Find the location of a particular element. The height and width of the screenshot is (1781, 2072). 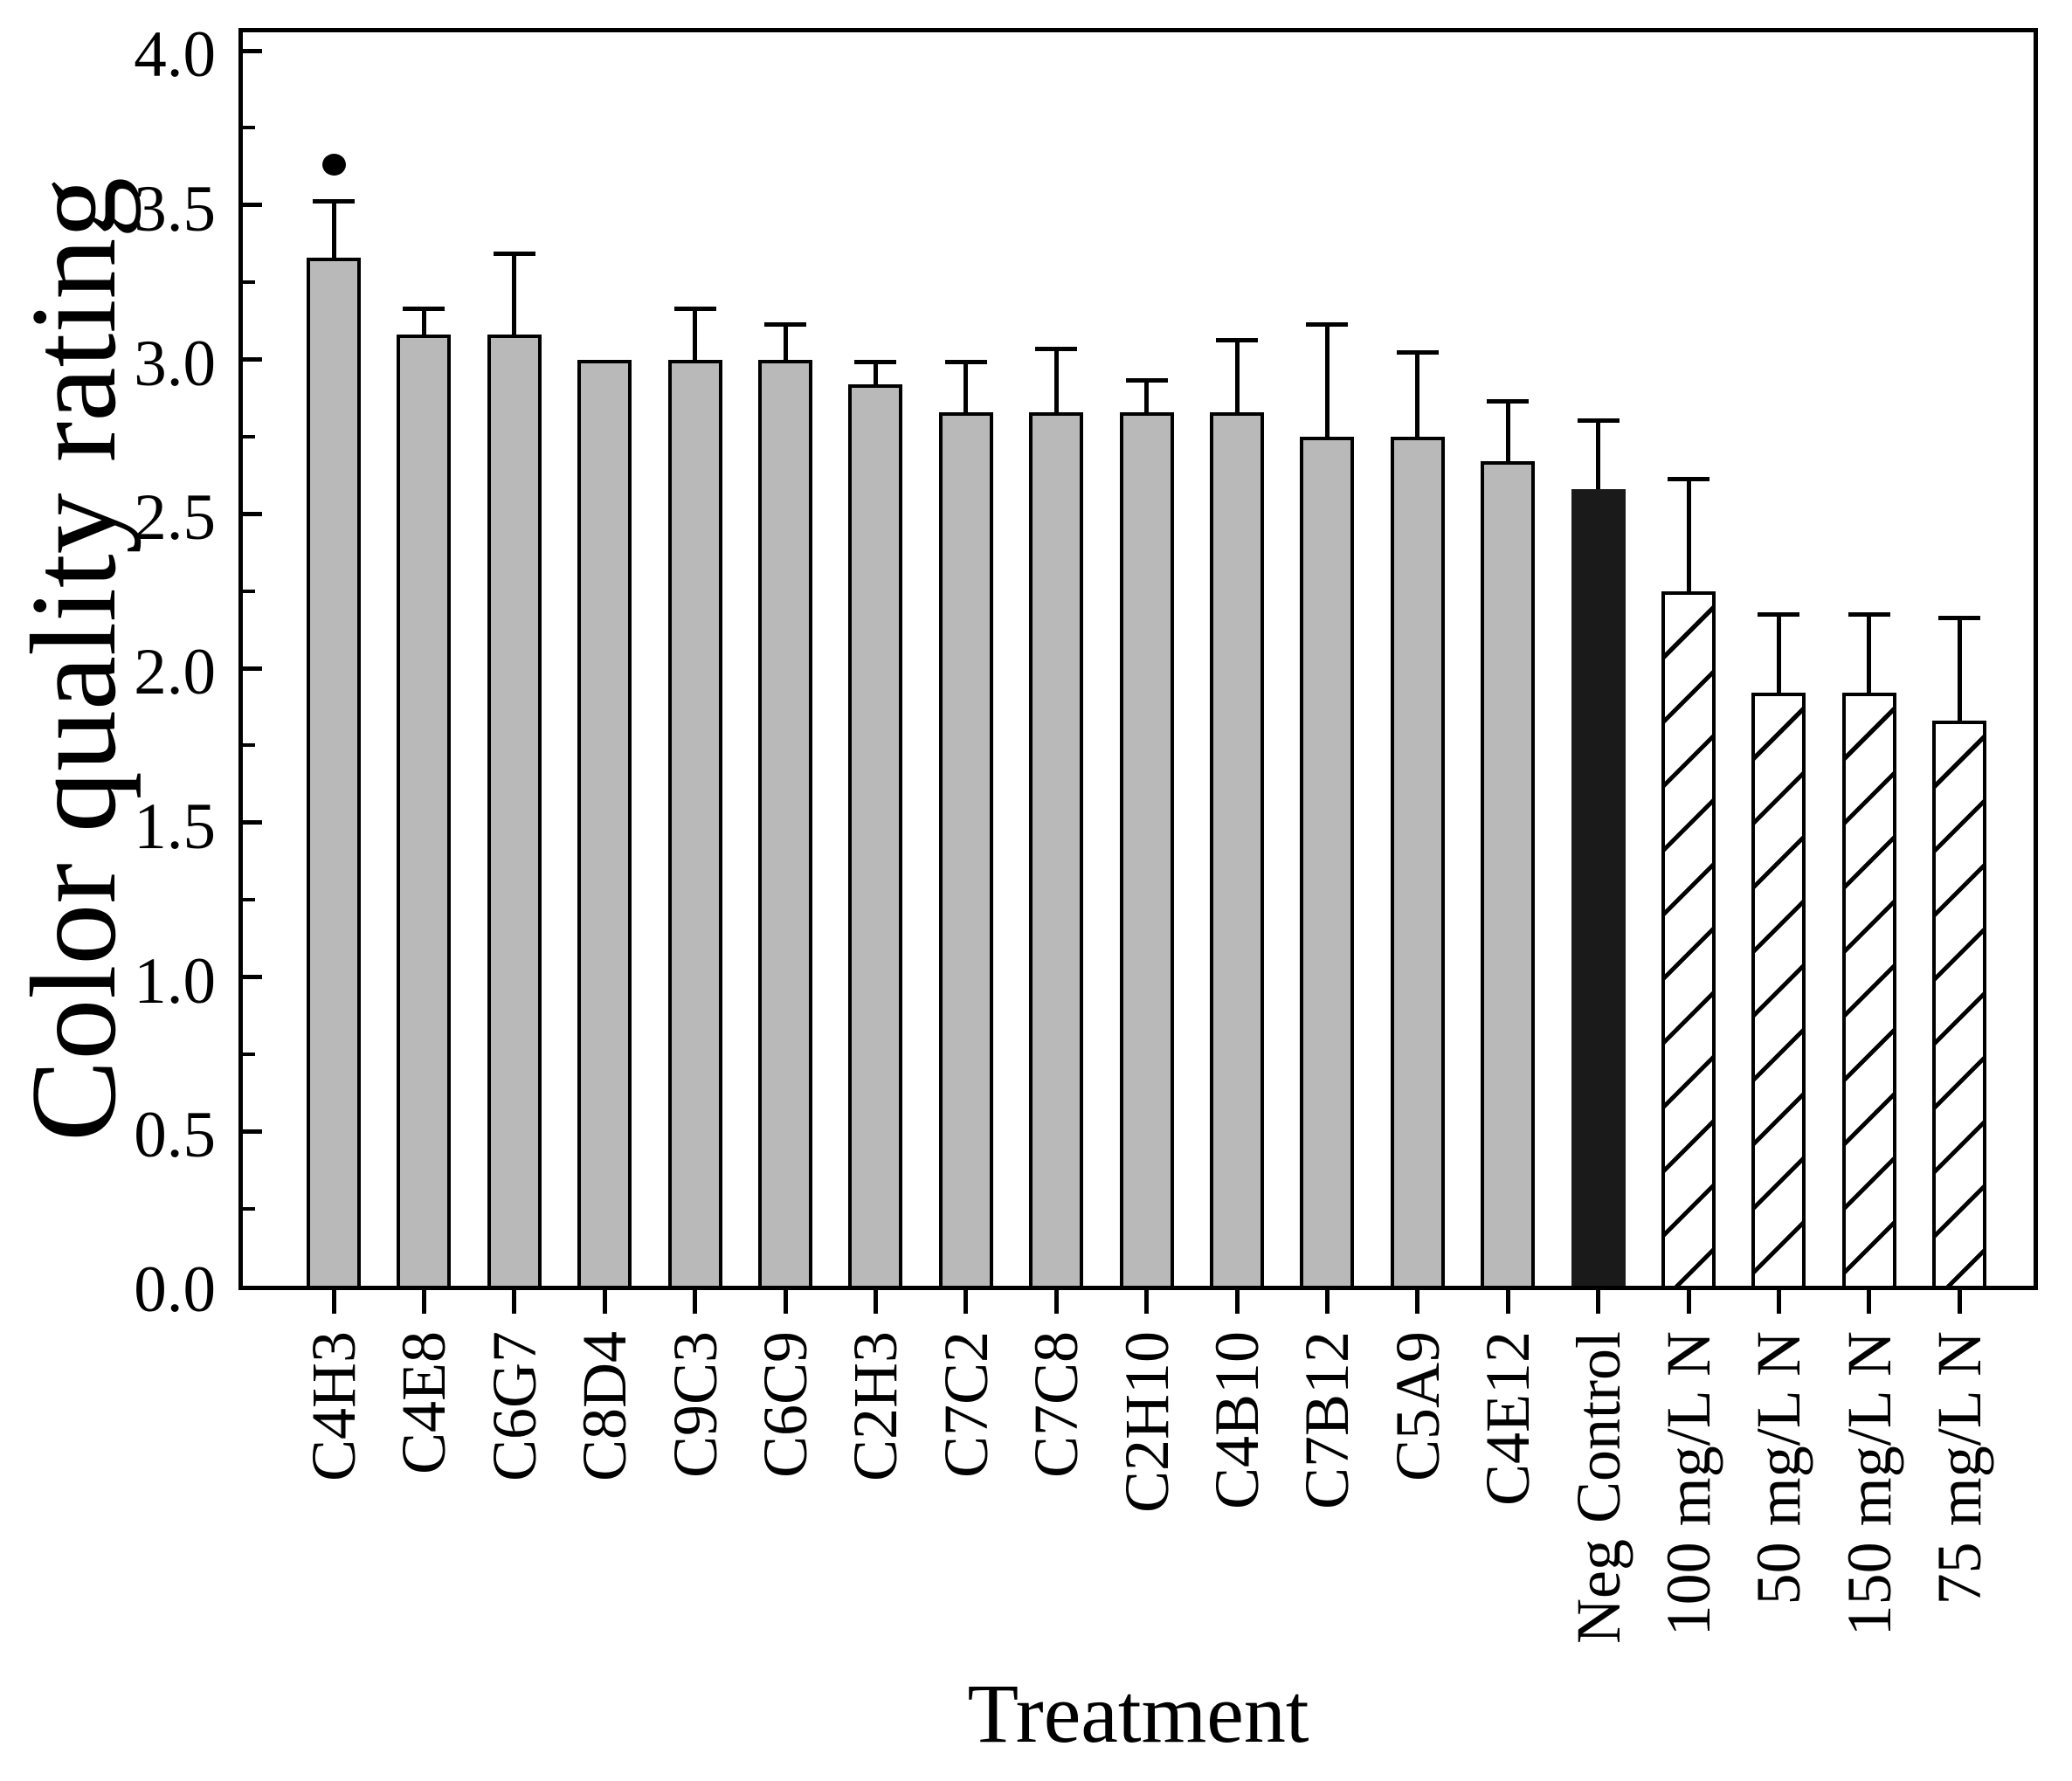

x-tick-label: 75 mg/L N is located at coordinates (1959, 1468).